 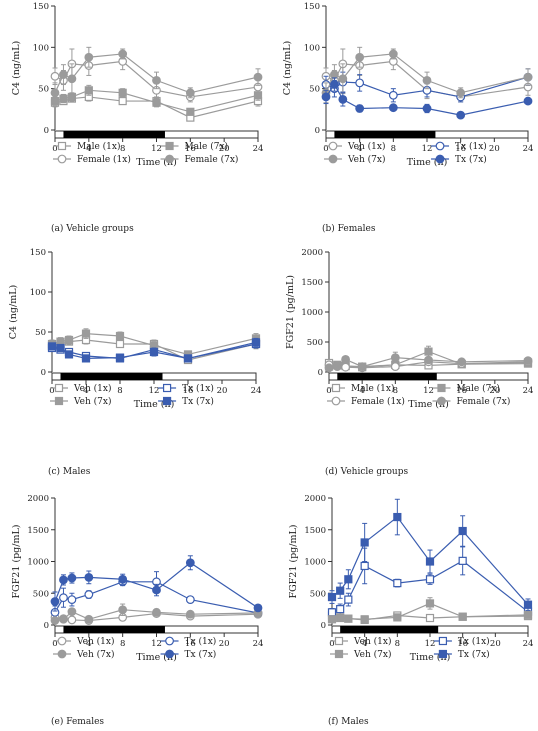 What do you see at coordinates (359, 149) in the screenshot?
I see `x-tick-label: 4` at bounding box center [359, 149].